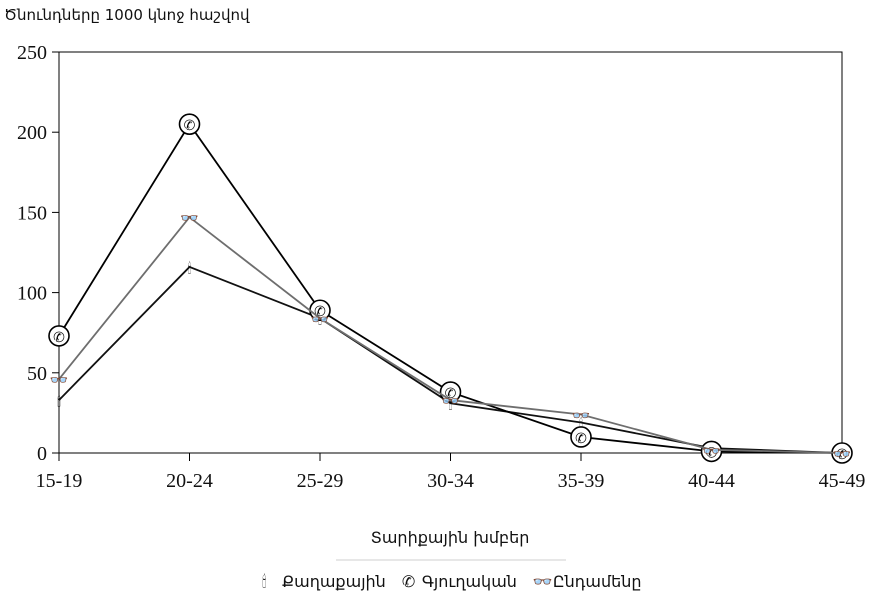  Describe the element at coordinates (189, 481) in the screenshot. I see `x-tick-label: 20-24` at that location.